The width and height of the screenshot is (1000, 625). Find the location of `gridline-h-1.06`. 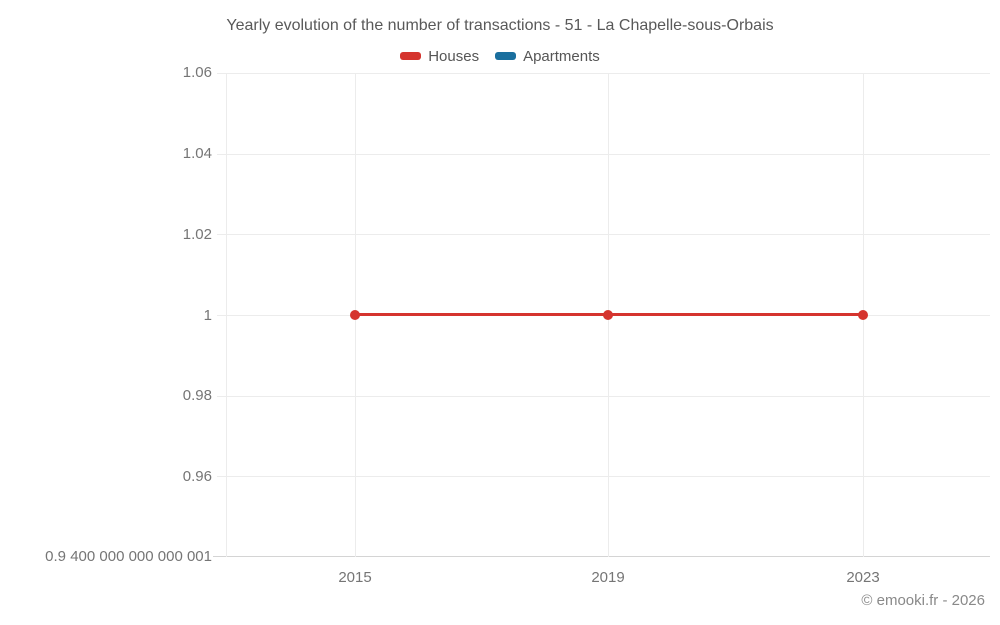

gridline-h-1.06 is located at coordinates (603, 73).